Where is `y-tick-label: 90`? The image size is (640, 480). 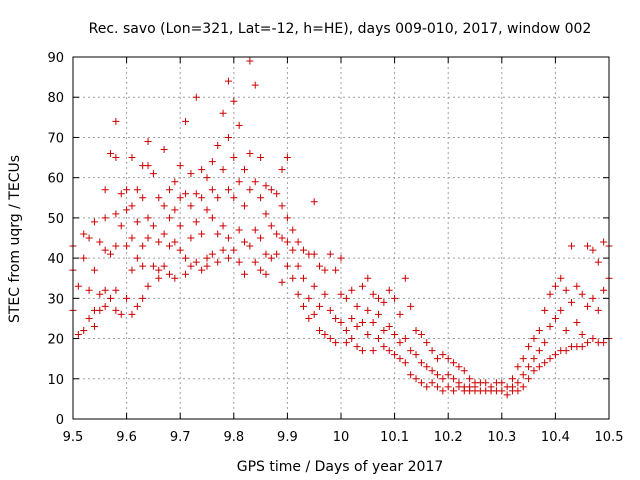 y-tick-label: 90 is located at coordinates (55, 58).